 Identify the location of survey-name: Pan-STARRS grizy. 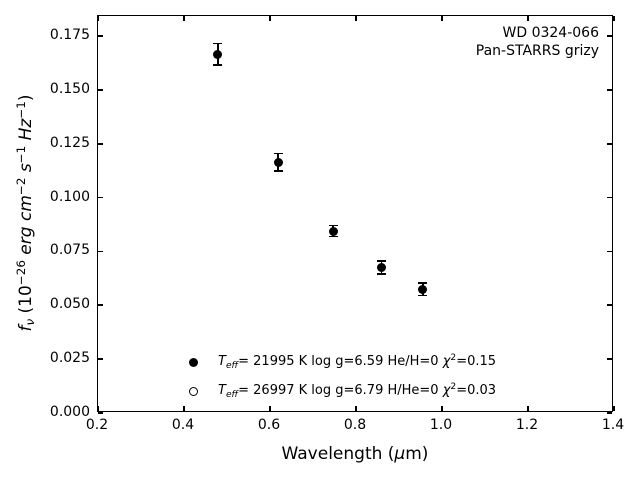
(537, 51).